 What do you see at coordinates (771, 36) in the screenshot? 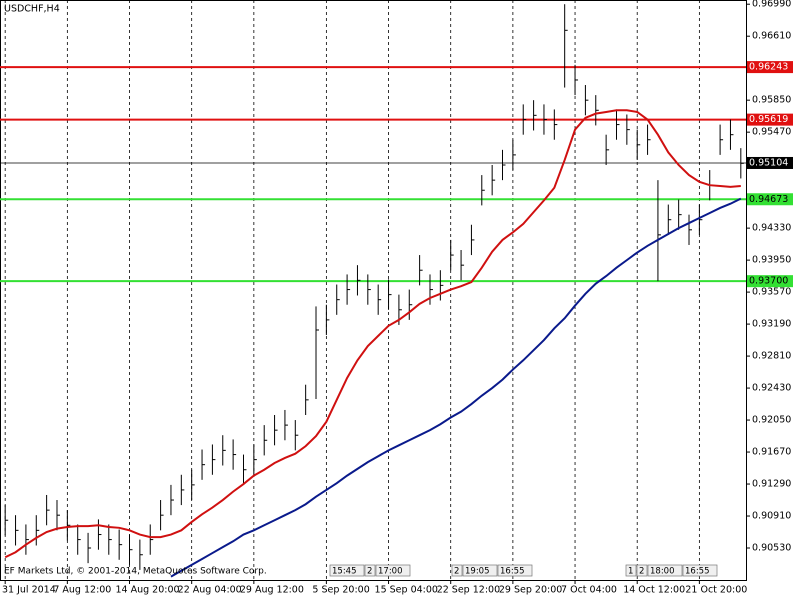
I see `y-tick-label: 0.96610` at bounding box center [771, 36].